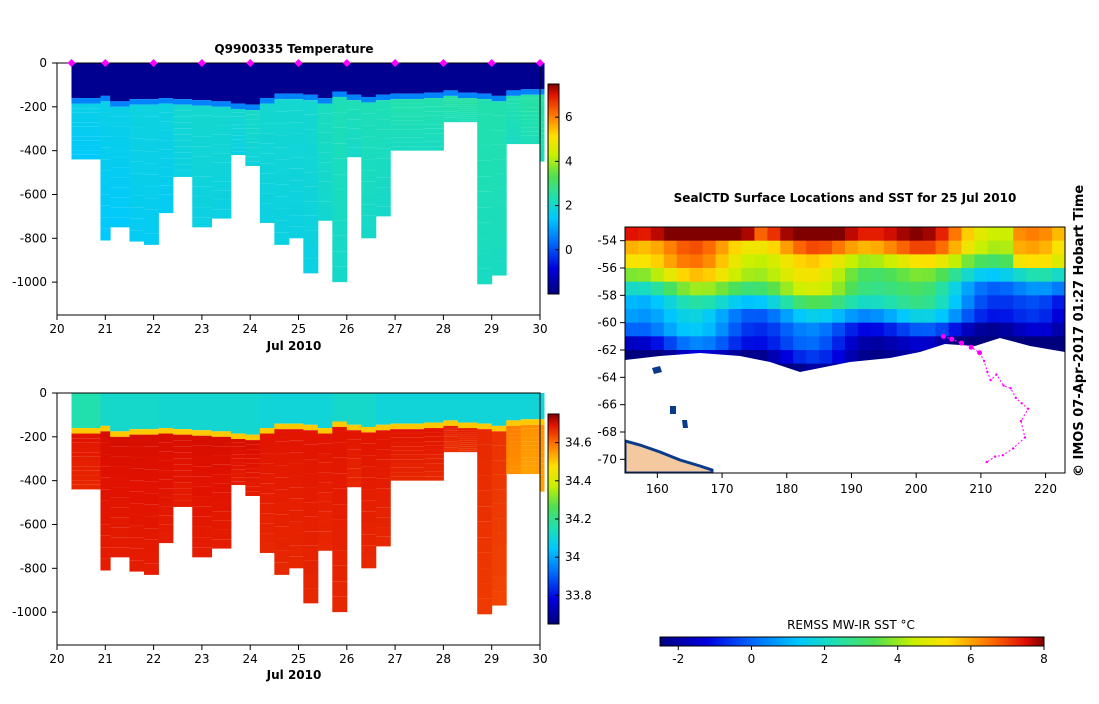 This screenshot has width=1099, height=704. Describe the element at coordinates (578, 595) in the screenshot. I see `colorbar-tick-label: 33.8` at that location.